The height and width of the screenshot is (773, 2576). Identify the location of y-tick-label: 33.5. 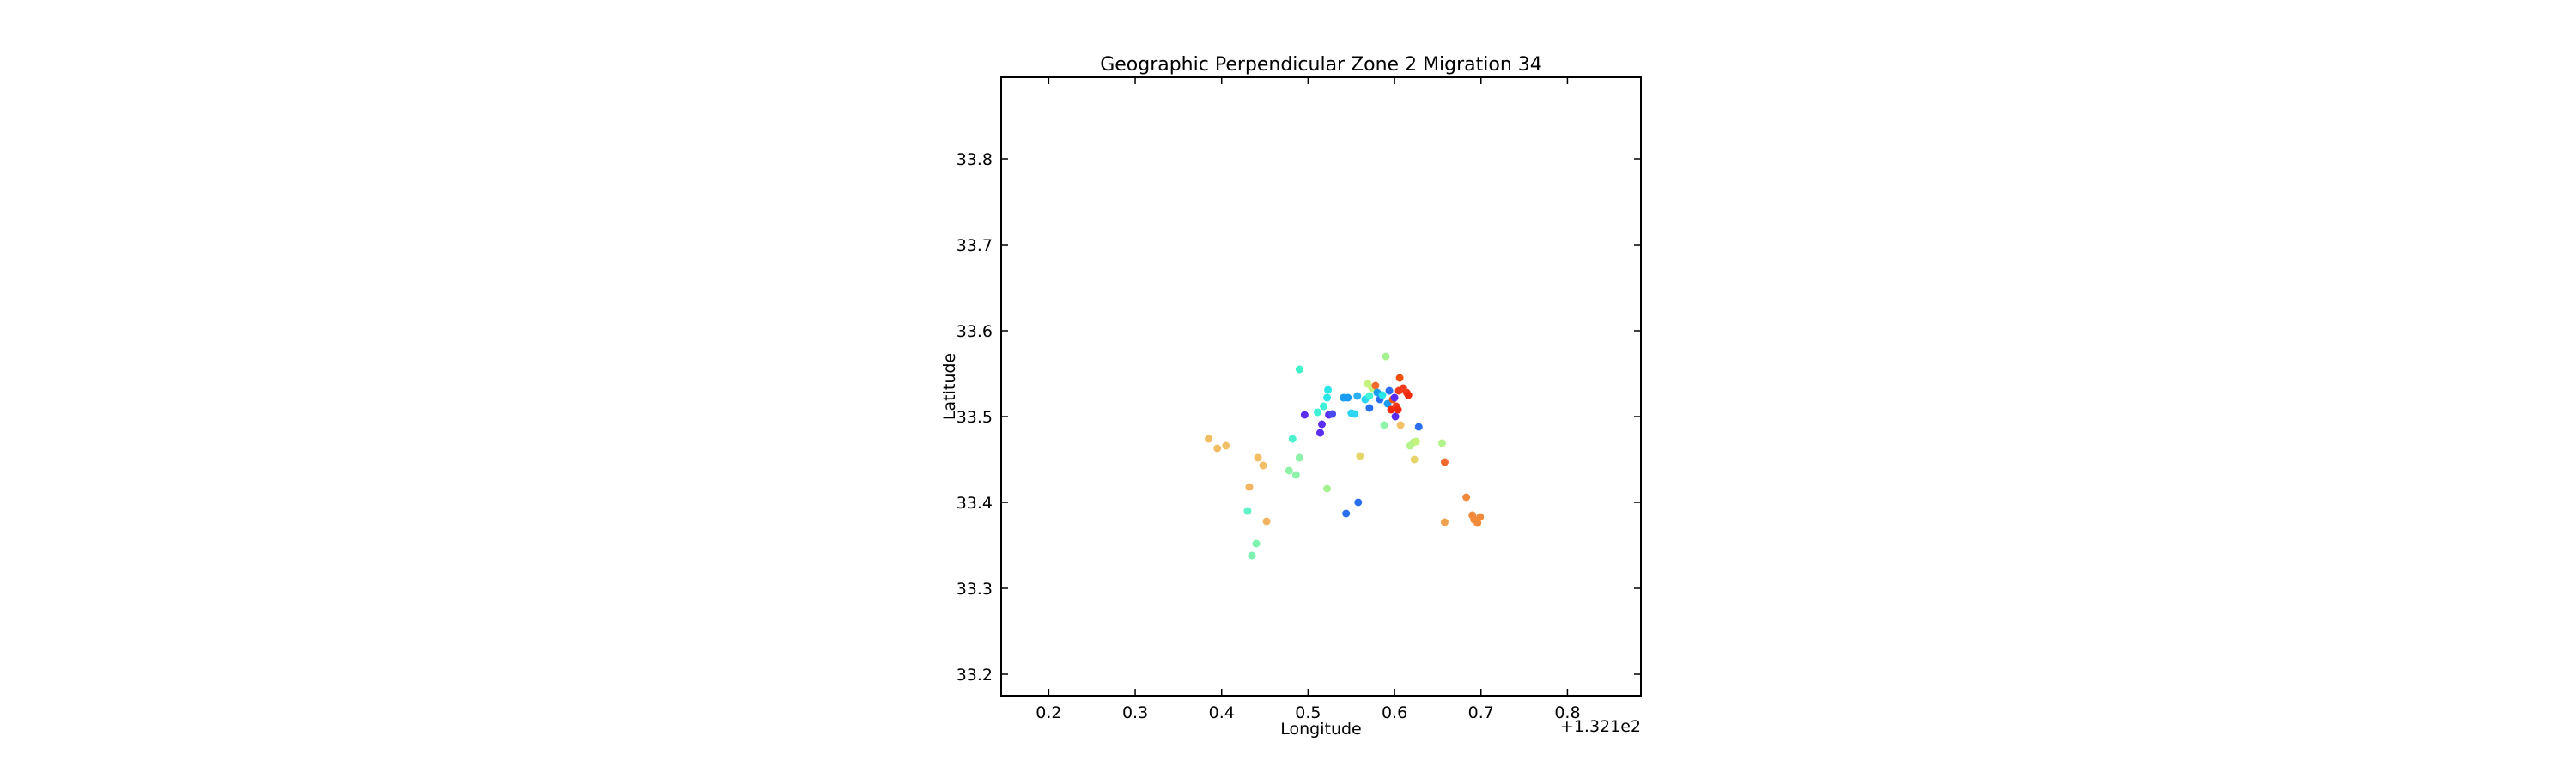
(975, 417).